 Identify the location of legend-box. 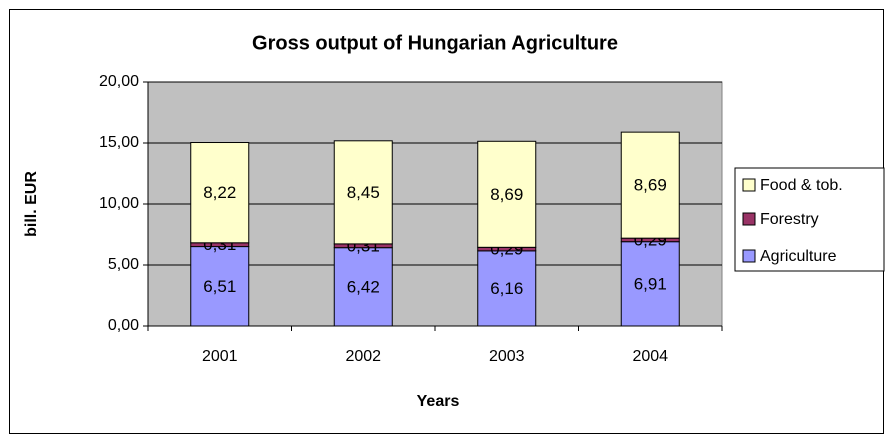
(809, 219).